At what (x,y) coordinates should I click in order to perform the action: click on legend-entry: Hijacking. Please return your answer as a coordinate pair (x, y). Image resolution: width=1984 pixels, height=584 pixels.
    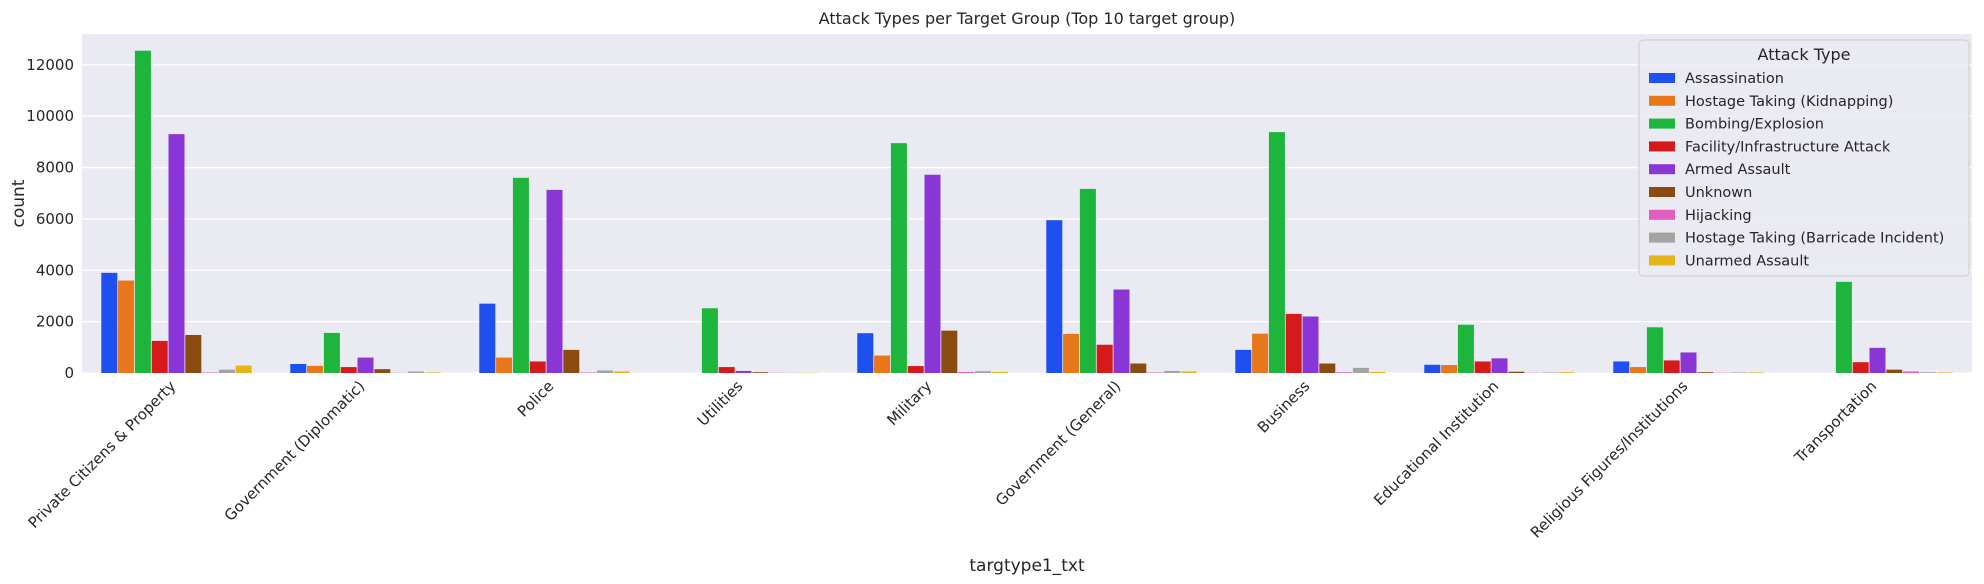
    Looking at the image, I should click on (1718, 216).